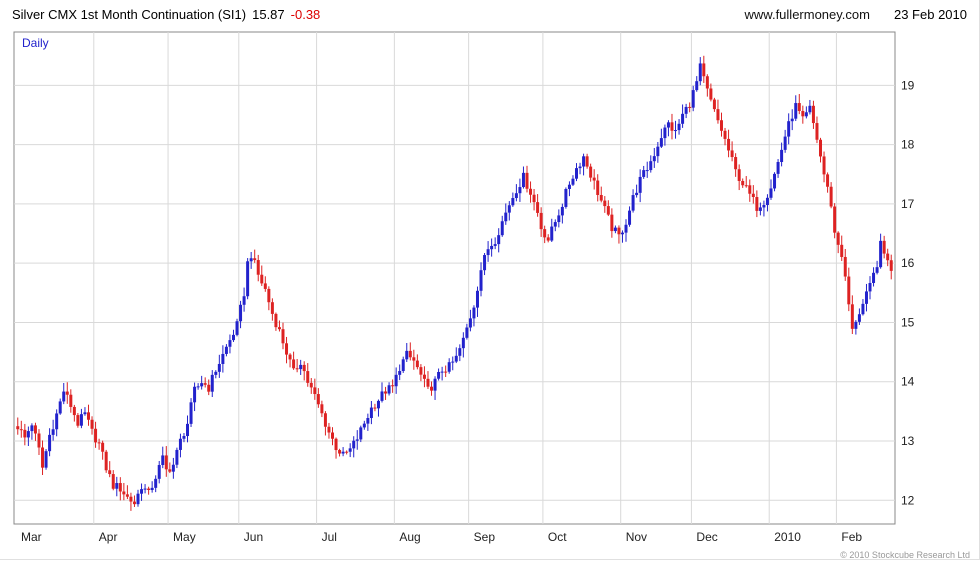 The height and width of the screenshot is (567, 980). I want to click on svg-text: Dec, so click(706, 537).